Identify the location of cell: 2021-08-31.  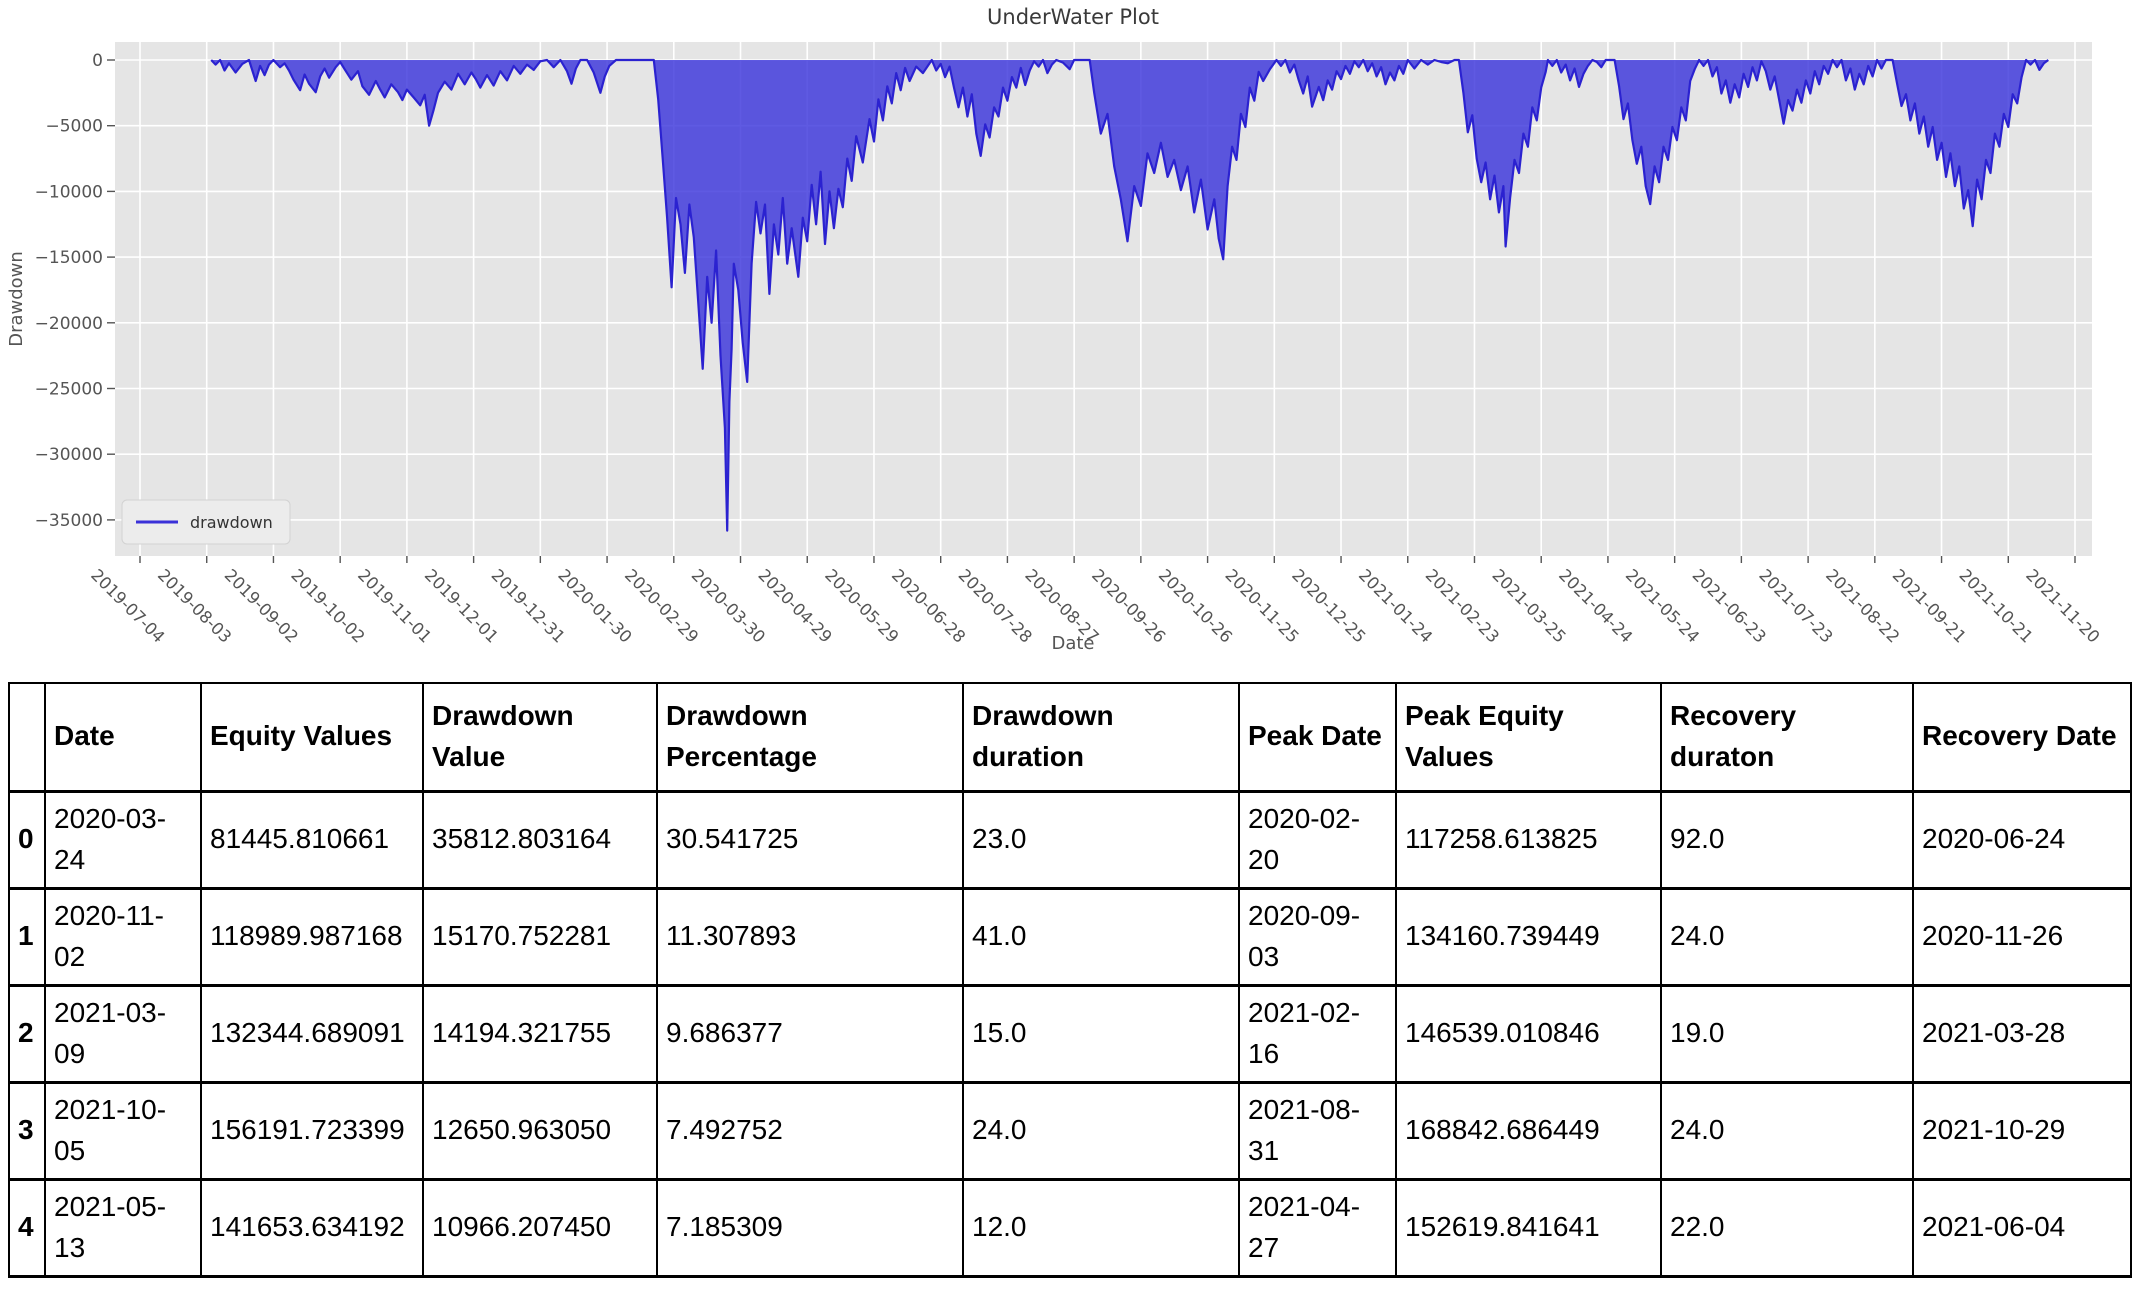
(1317, 1130).